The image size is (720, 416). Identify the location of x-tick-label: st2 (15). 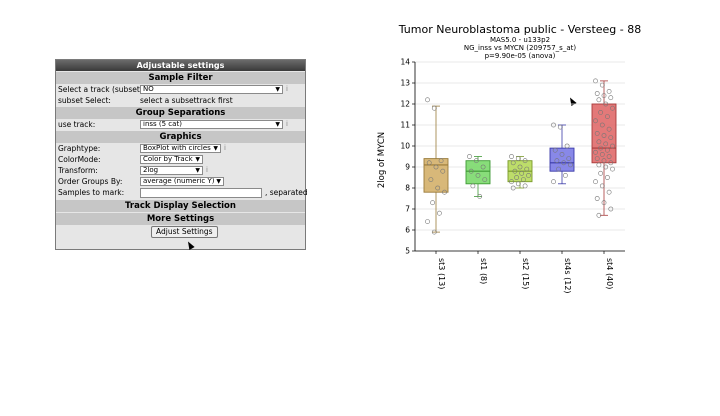
(525, 273).